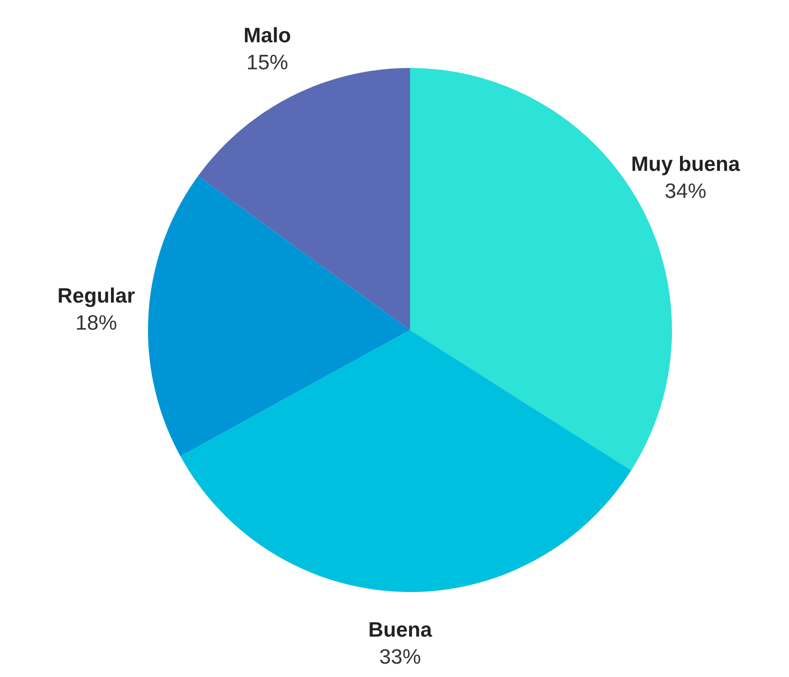  Describe the element at coordinates (685, 190) in the screenshot. I see `data-label: 34%` at that location.